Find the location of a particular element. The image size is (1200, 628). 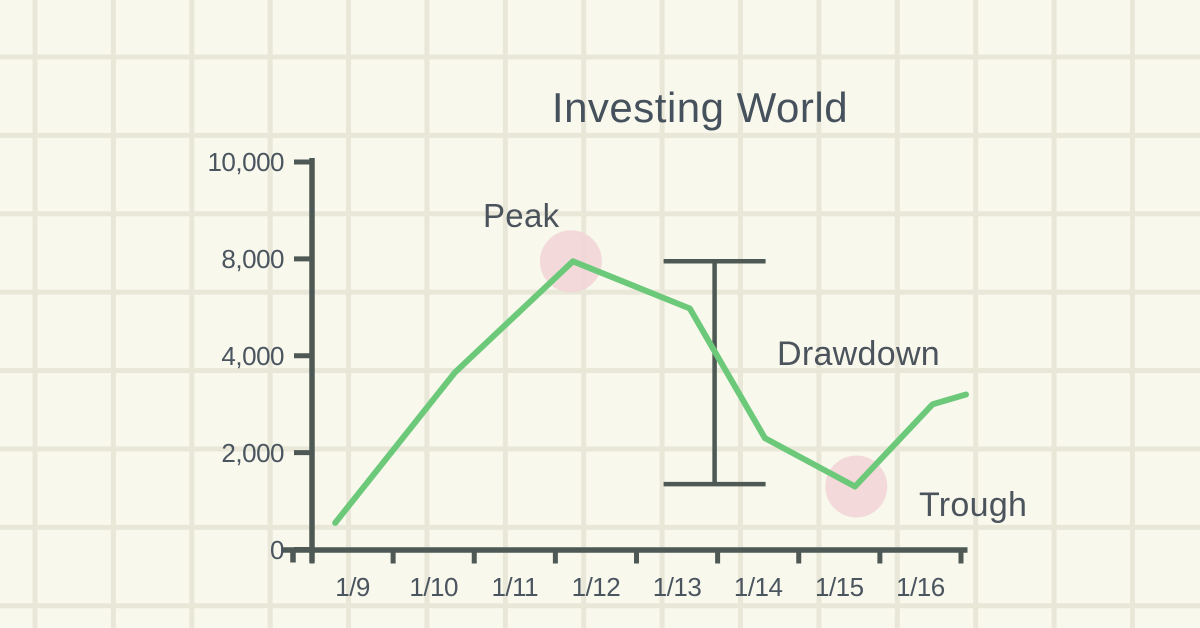

x-tick-label: 1/15 is located at coordinates (839, 587).